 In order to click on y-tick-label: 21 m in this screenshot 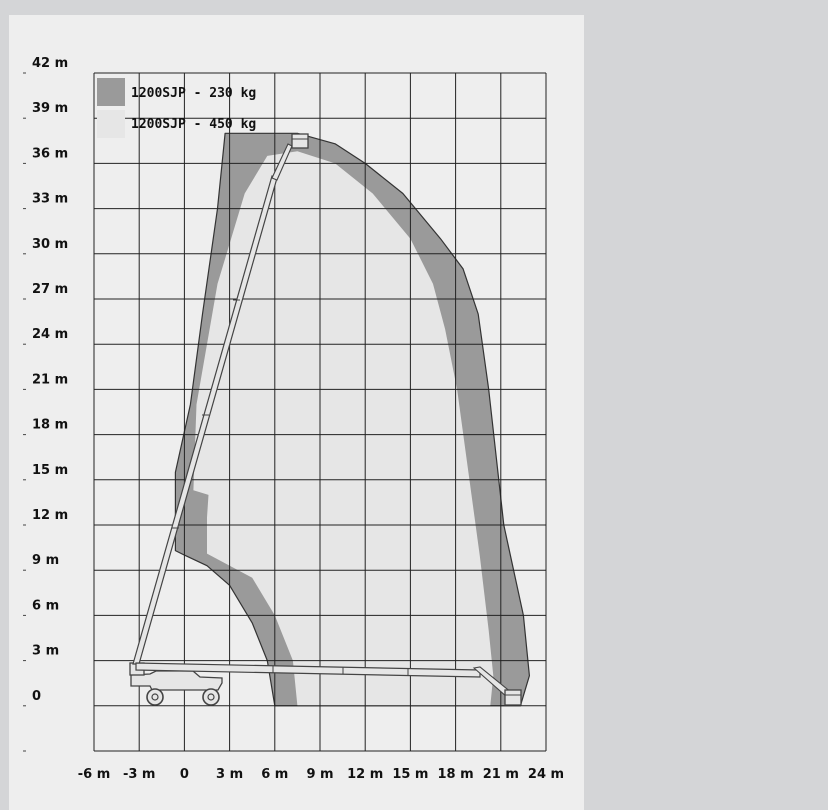, I will do `click(50, 379)`.